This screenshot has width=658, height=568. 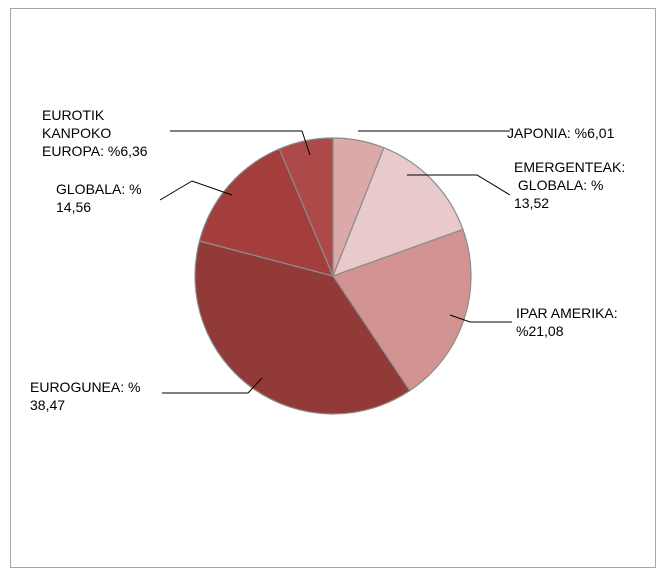 What do you see at coordinates (402, 310) in the screenshot?
I see `pie-slice-ipar-amerika` at bounding box center [402, 310].